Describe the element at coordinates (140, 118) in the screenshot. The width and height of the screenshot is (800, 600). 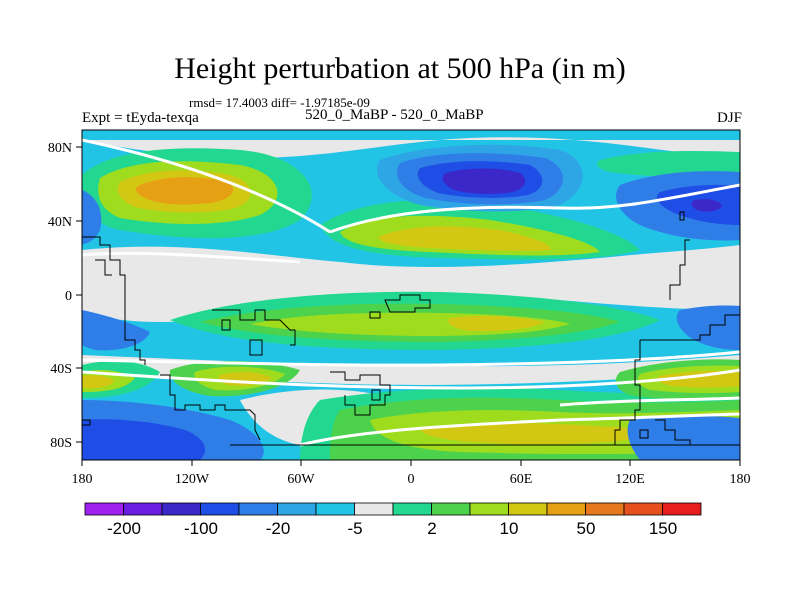
I see `experiment-label: Expt = tEyda-texqa` at that location.